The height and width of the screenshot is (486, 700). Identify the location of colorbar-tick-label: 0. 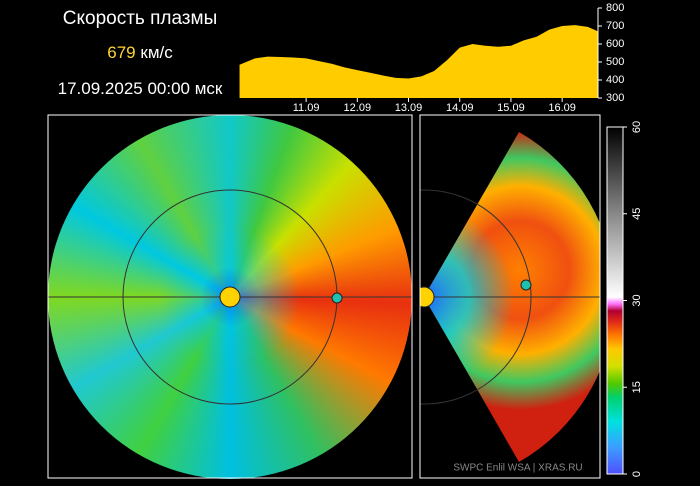
(637, 474).